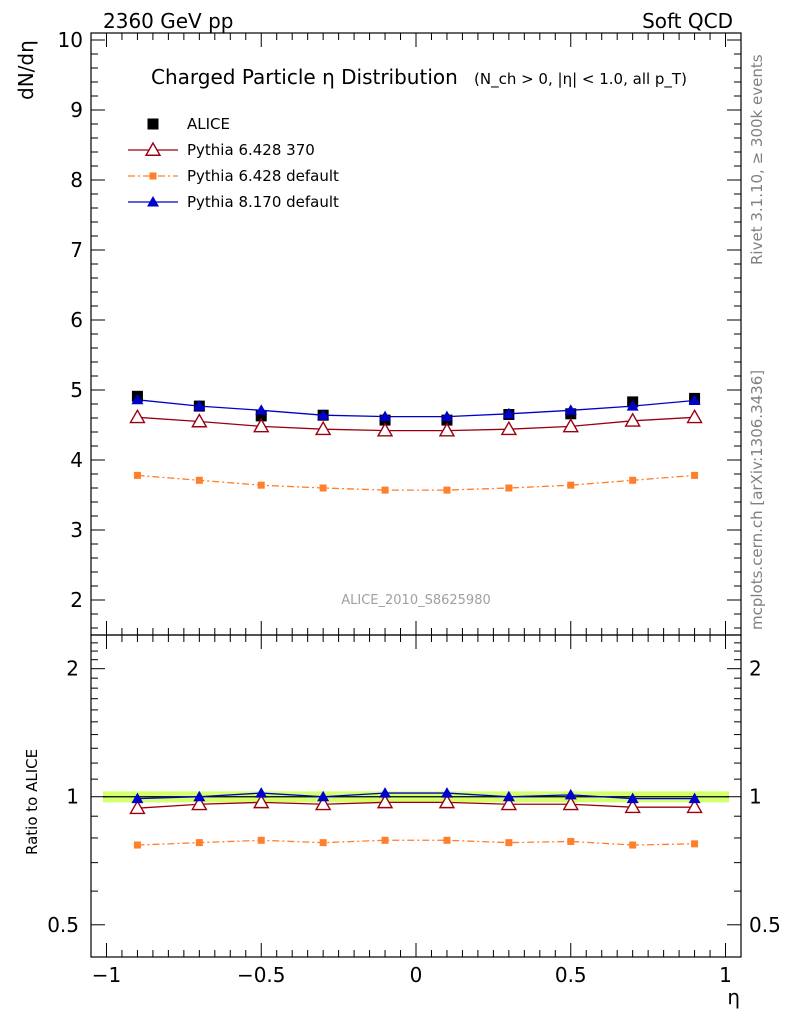 This screenshot has width=786, height=1024. I want to click on main-y-tick-label: 5, so click(76, 390).